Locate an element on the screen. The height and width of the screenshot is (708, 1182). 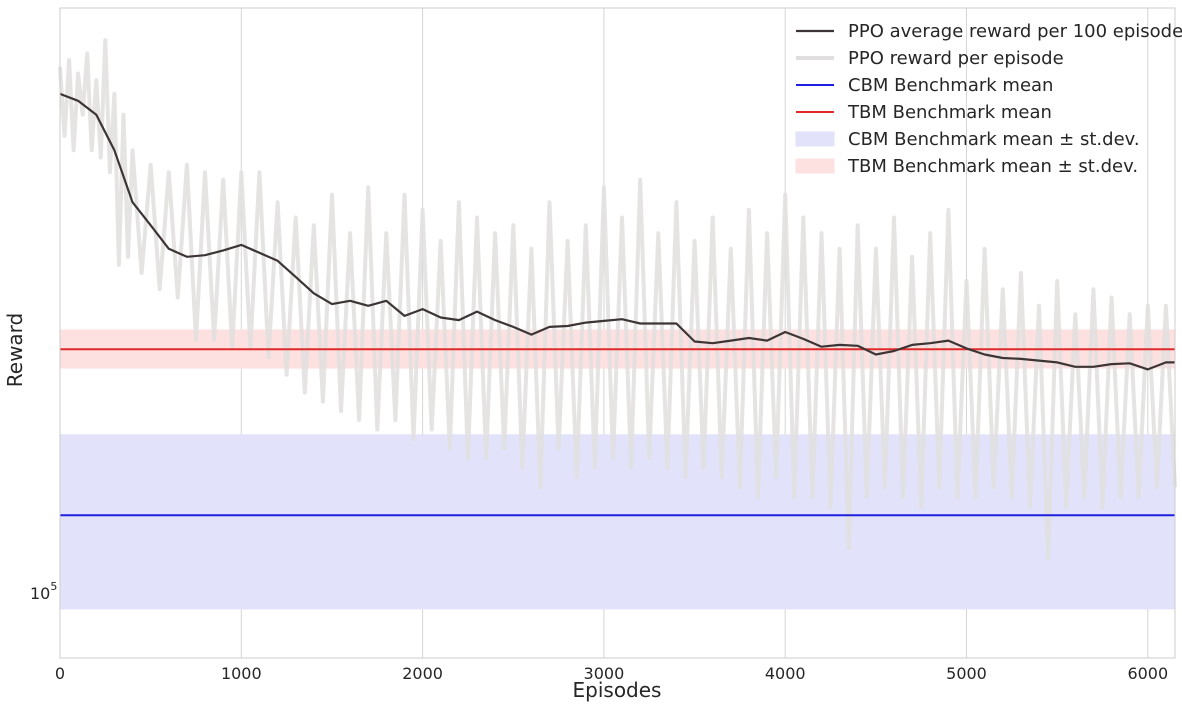
x-tick-label: 6000 is located at coordinates (1147, 673).